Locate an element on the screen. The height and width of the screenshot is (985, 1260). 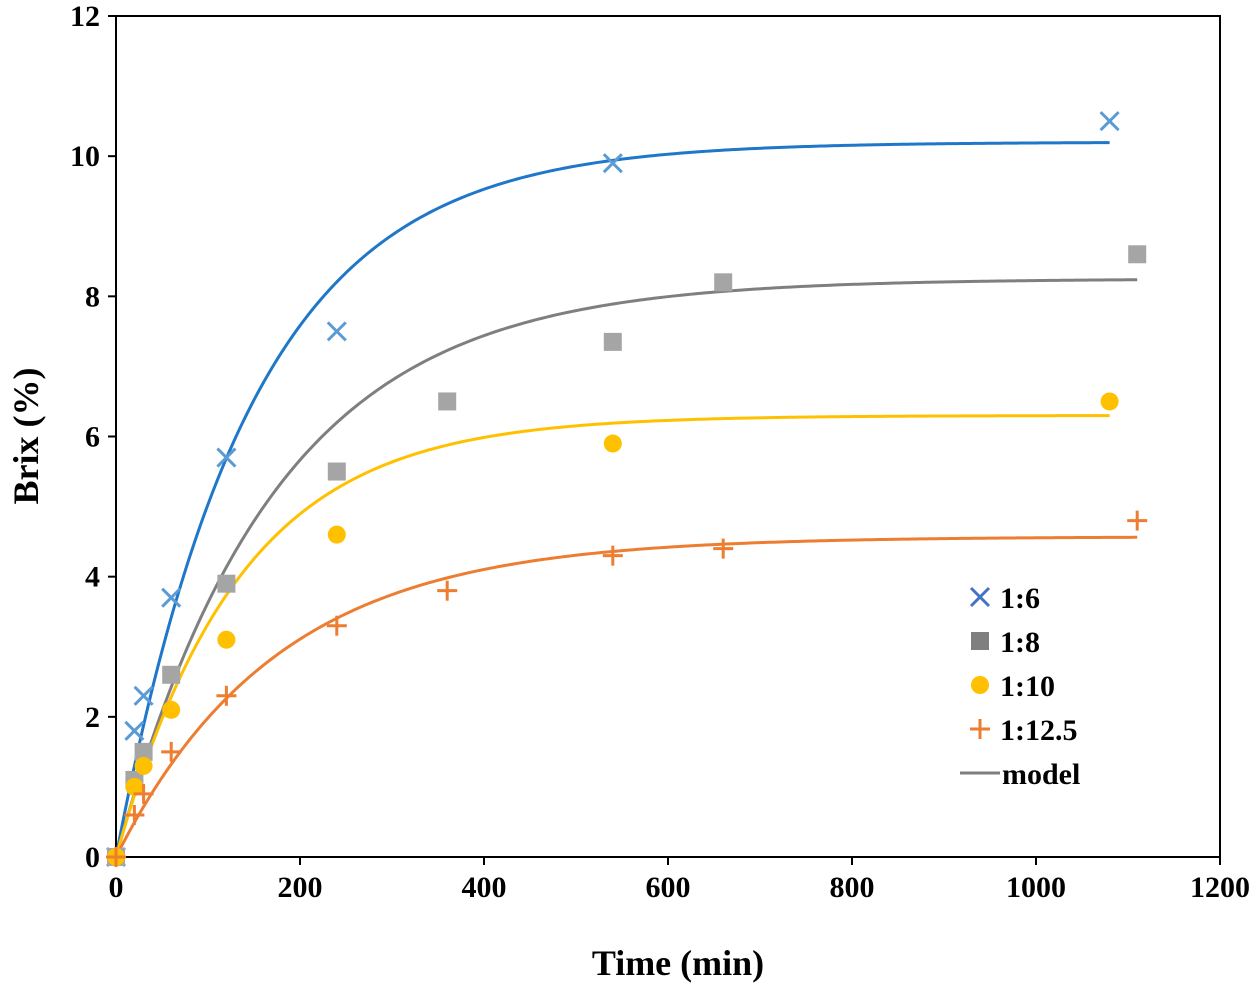
legend-label: 1:8 is located at coordinates (1020, 642).